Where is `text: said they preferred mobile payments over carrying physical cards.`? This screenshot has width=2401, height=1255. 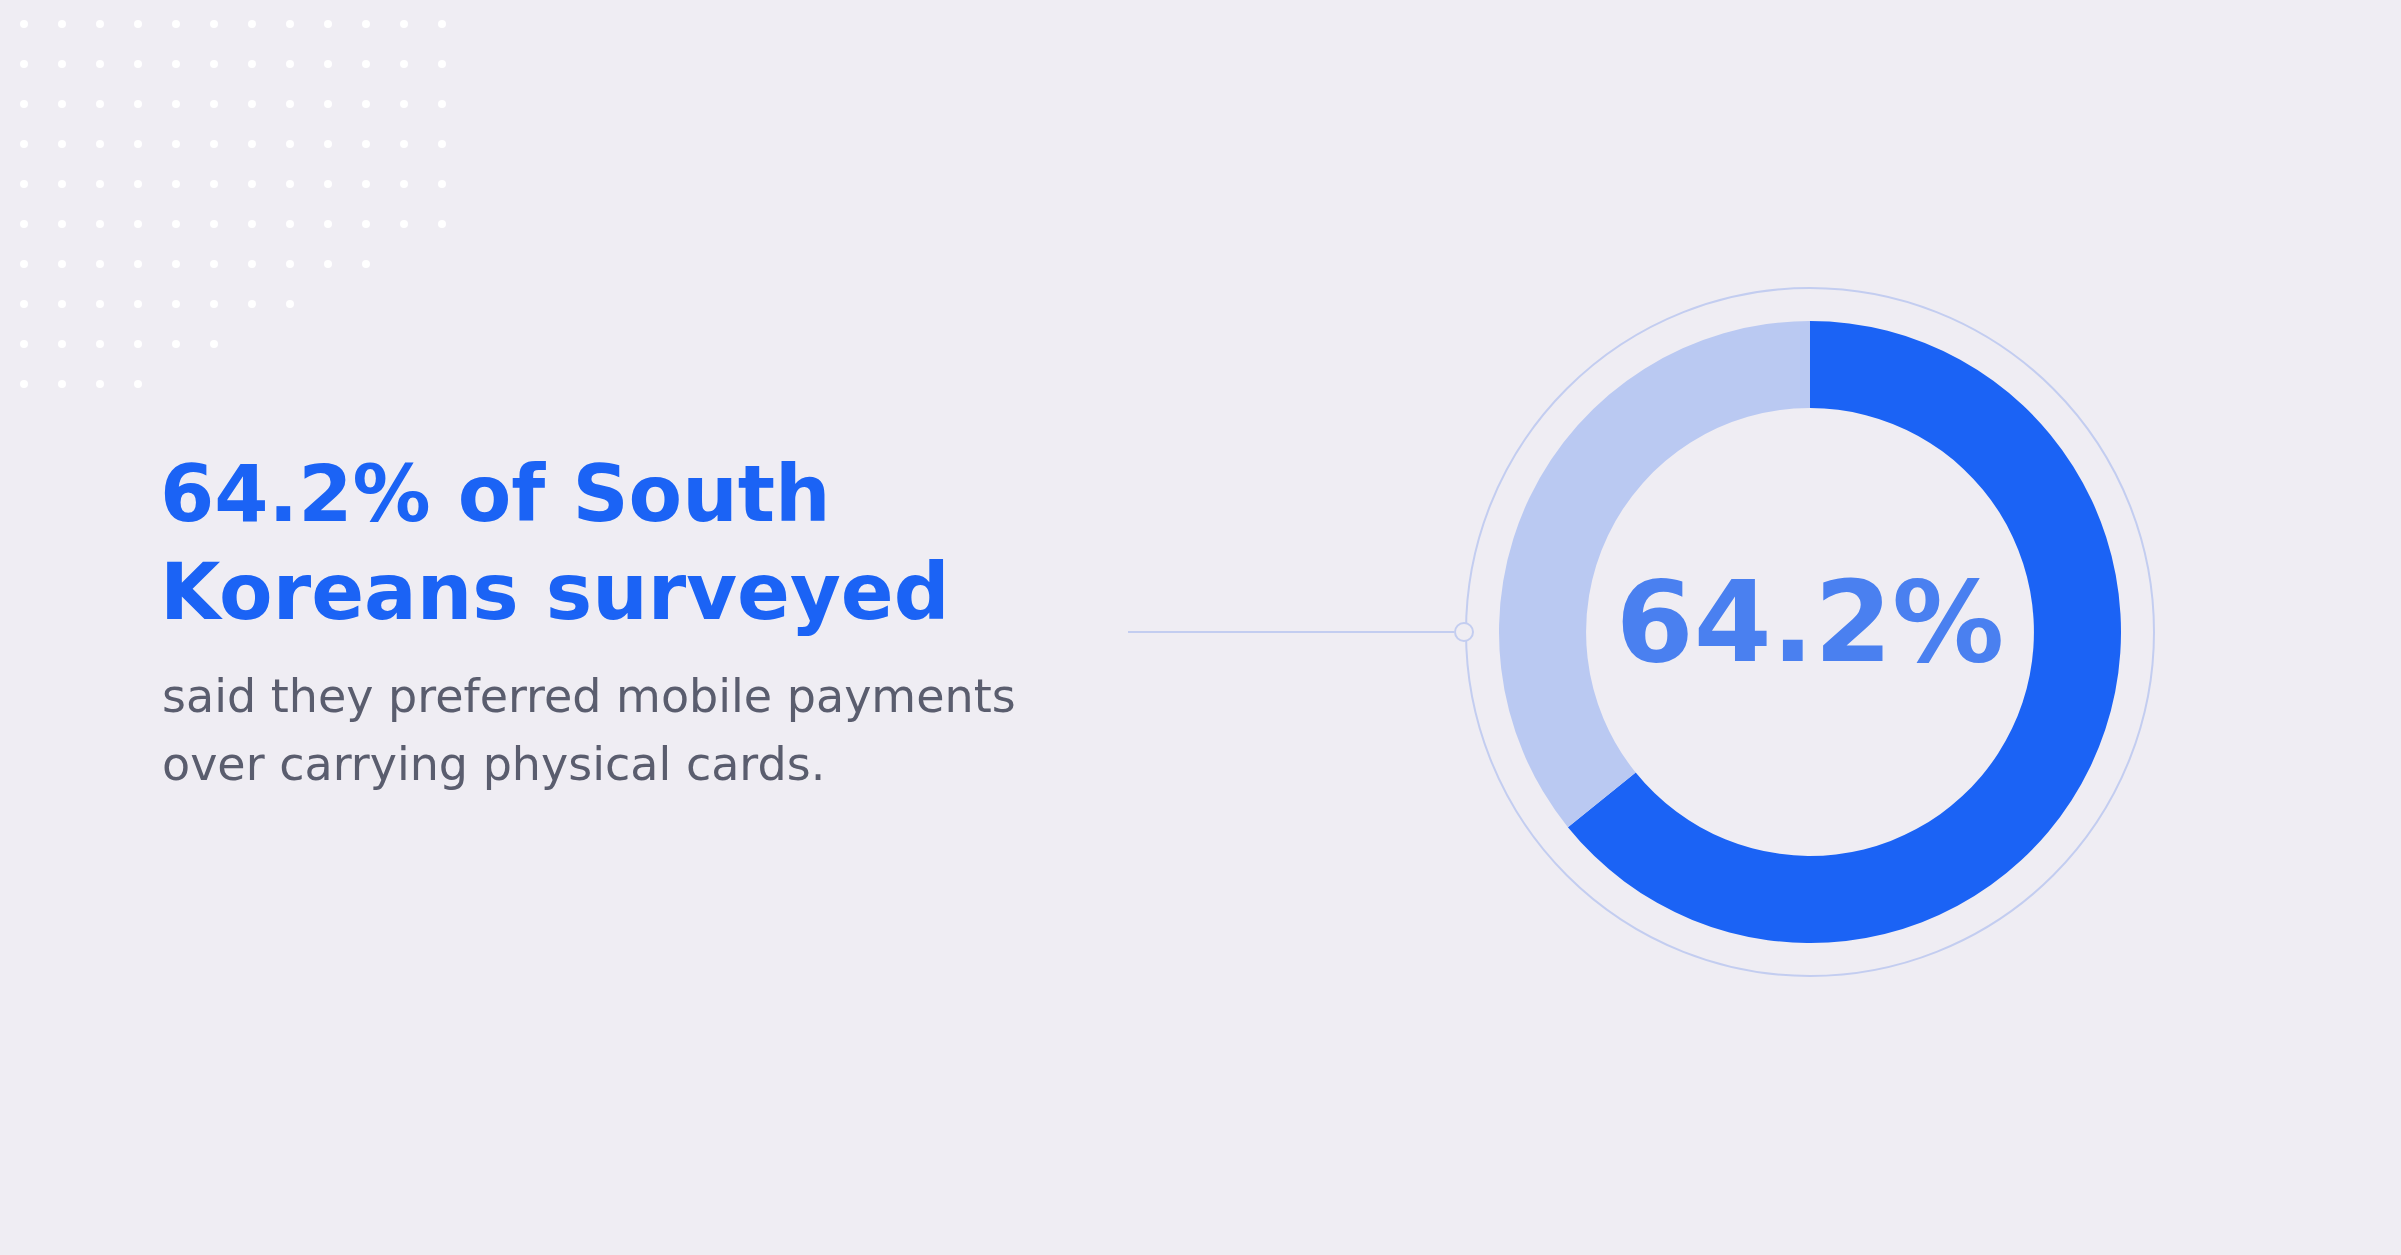
text: said they preferred mobile payments over carrying physical cards. is located at coordinates (589, 730).